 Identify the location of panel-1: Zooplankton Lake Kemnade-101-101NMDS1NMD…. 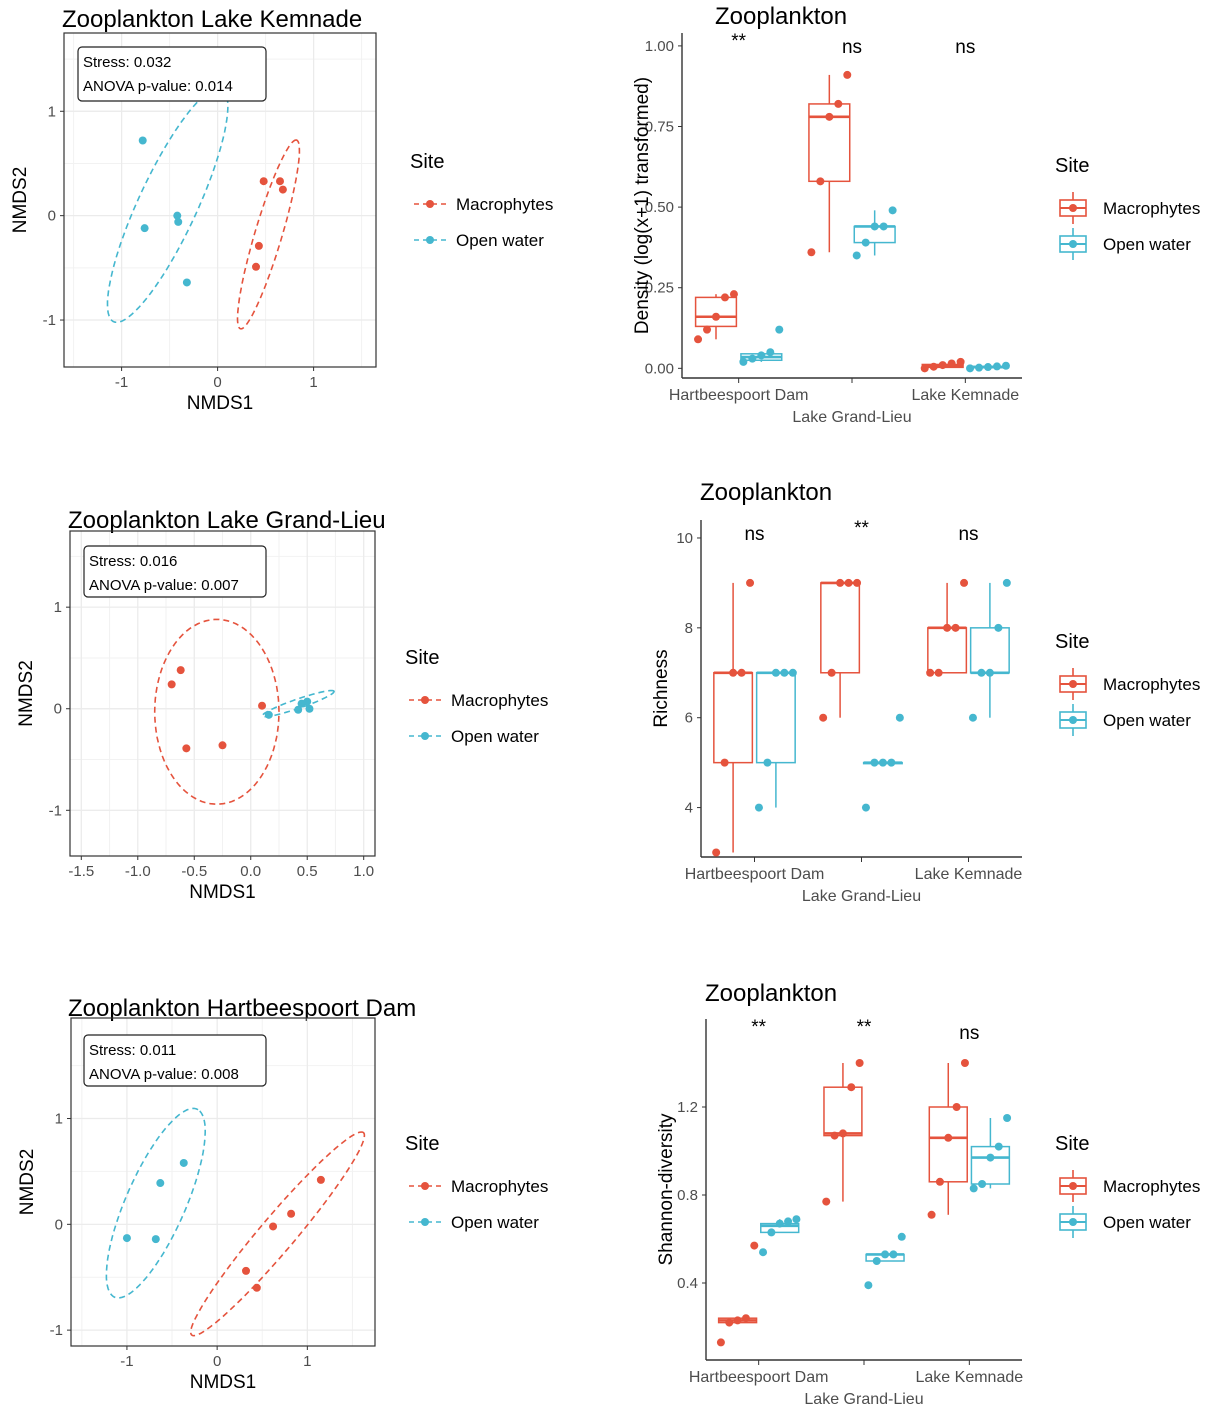
(281, 210).